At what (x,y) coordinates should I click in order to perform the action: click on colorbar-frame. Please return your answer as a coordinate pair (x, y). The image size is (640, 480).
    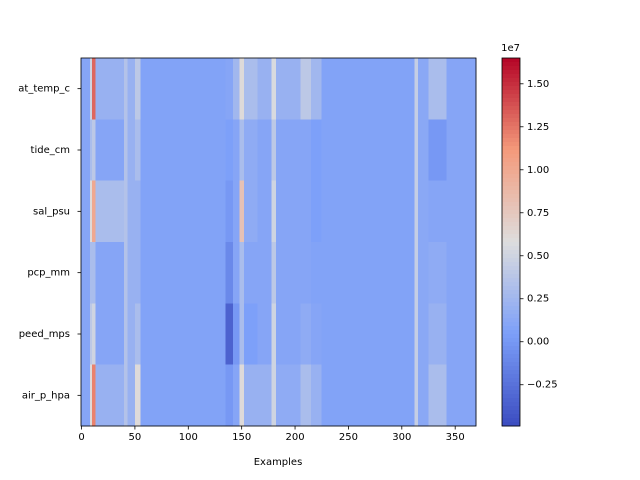
    Looking at the image, I should click on (511, 242).